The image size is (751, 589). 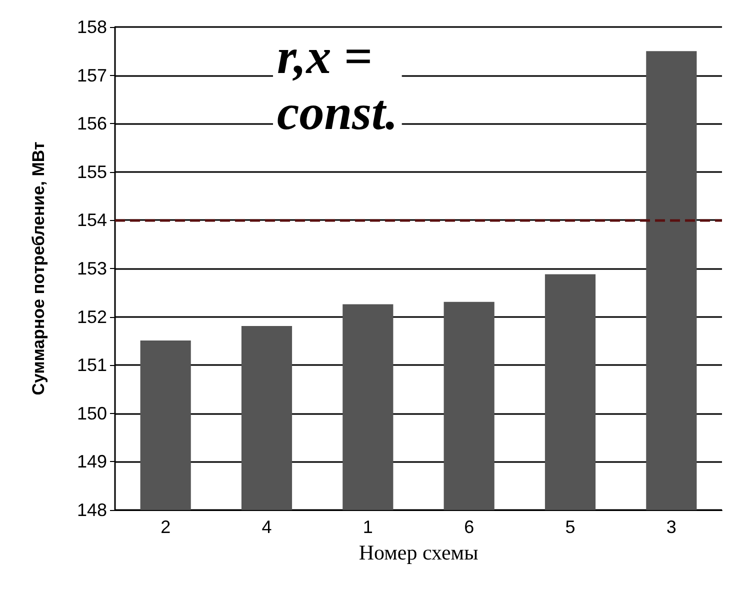 What do you see at coordinates (38, 269) in the screenshot?
I see `y-axis-title: Суммарное потребление, МВт` at bounding box center [38, 269].